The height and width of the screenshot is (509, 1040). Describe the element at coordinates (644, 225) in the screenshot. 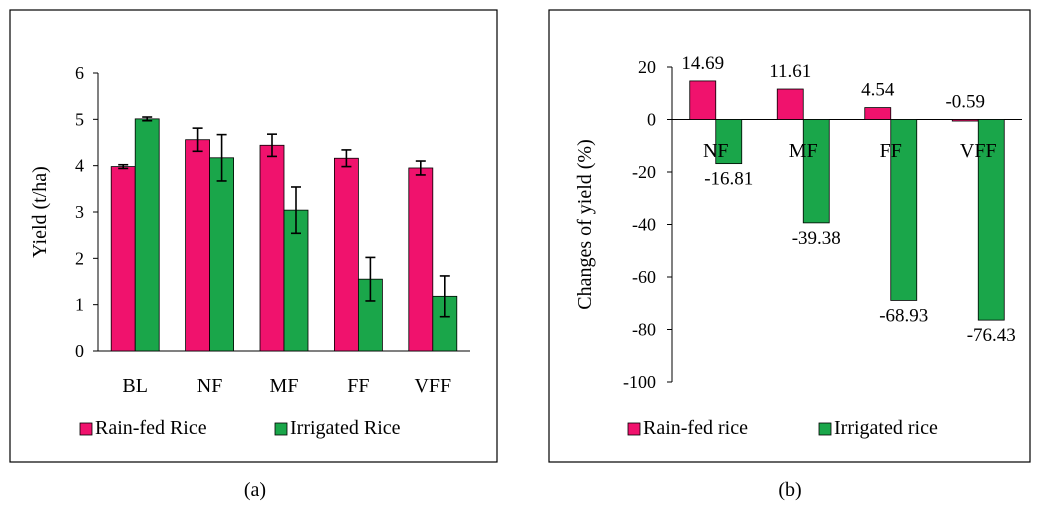

I see `y-tick-label: -40` at that location.